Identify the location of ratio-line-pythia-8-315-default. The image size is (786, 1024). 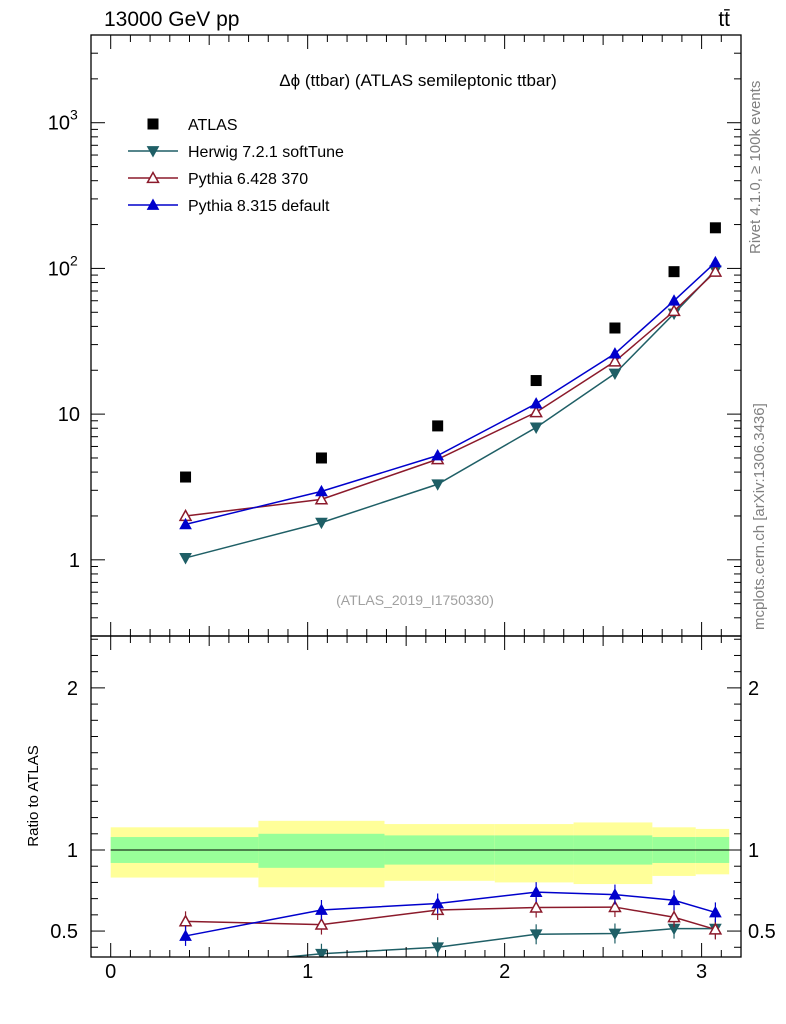
(450, 914).